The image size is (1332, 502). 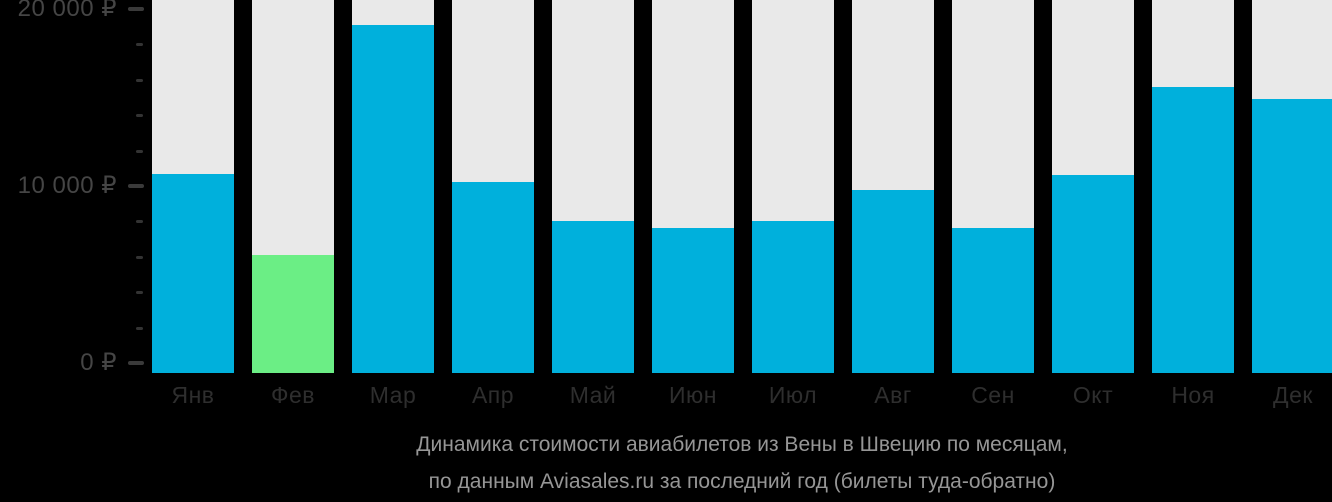 I want to click on x-axis-label-мар: Мар, so click(x=393, y=395).